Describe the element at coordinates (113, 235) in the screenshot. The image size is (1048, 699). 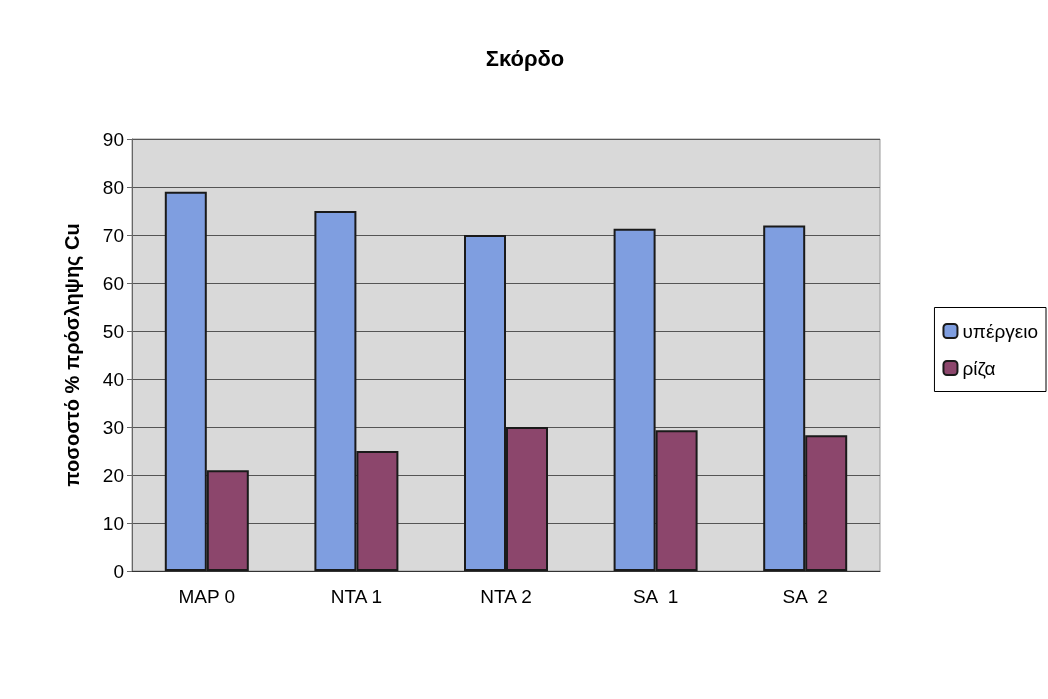
I see `y-tick-label: 70` at that location.